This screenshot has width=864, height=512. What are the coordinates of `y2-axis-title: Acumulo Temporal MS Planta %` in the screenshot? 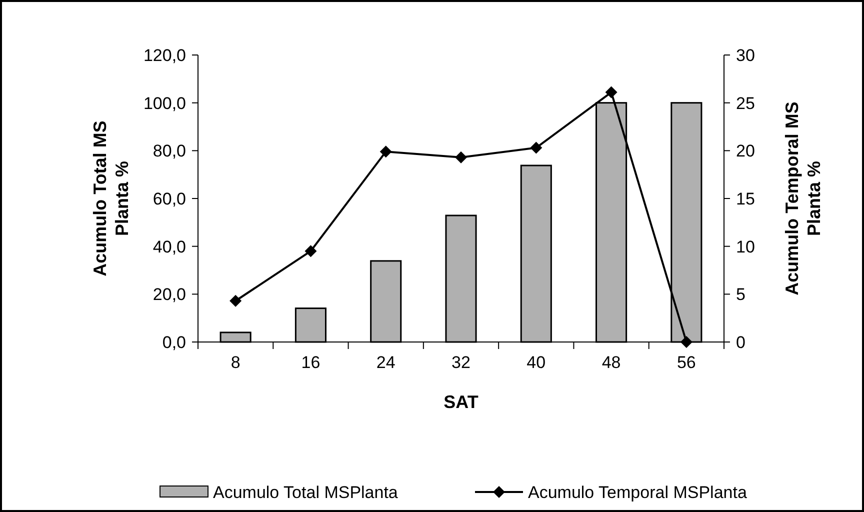 It's located at (803, 199).